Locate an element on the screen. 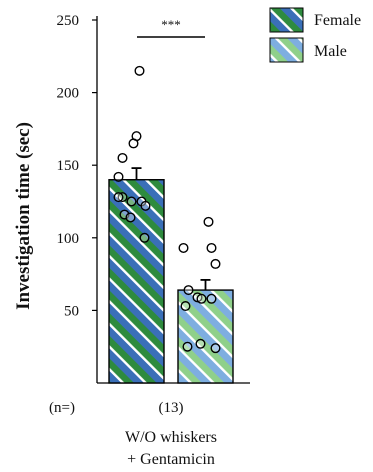 The height and width of the screenshot is (472, 373). group-label-line-2: + Gentamicin is located at coordinates (171, 459).